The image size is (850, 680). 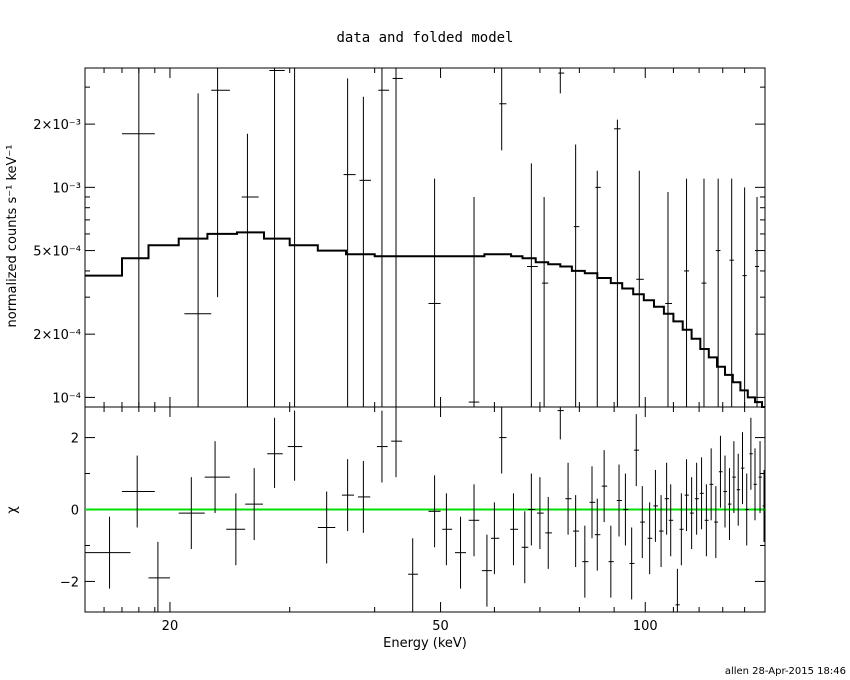 I want to click on y-tick-label-top: 5×10⁻⁴, so click(x=57, y=252).